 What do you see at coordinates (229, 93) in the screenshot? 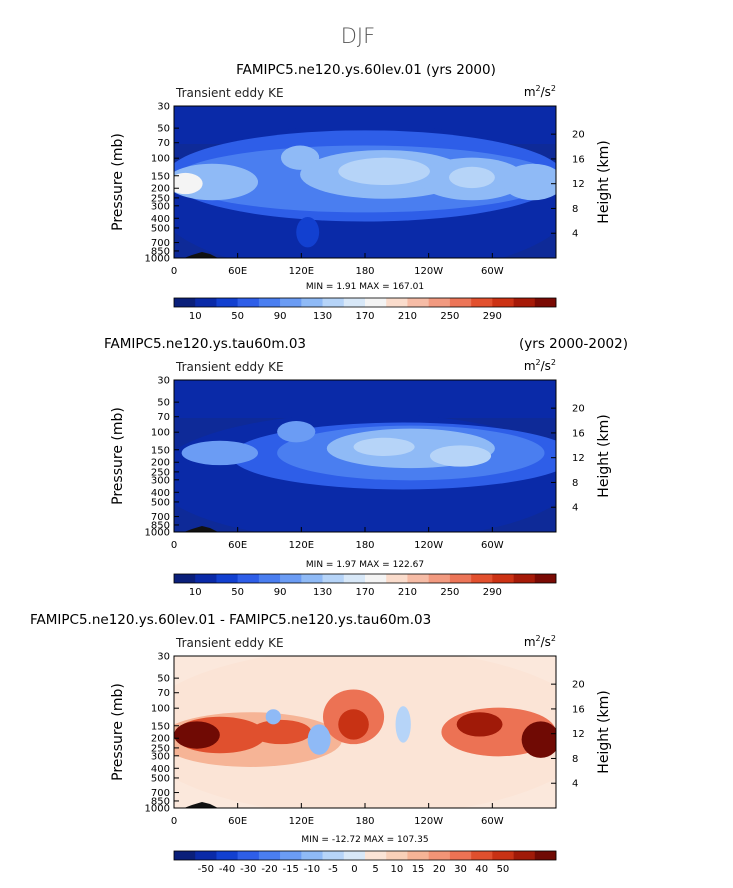
I see `panel-1-subtitle: Transient eddy KE` at bounding box center [229, 93].